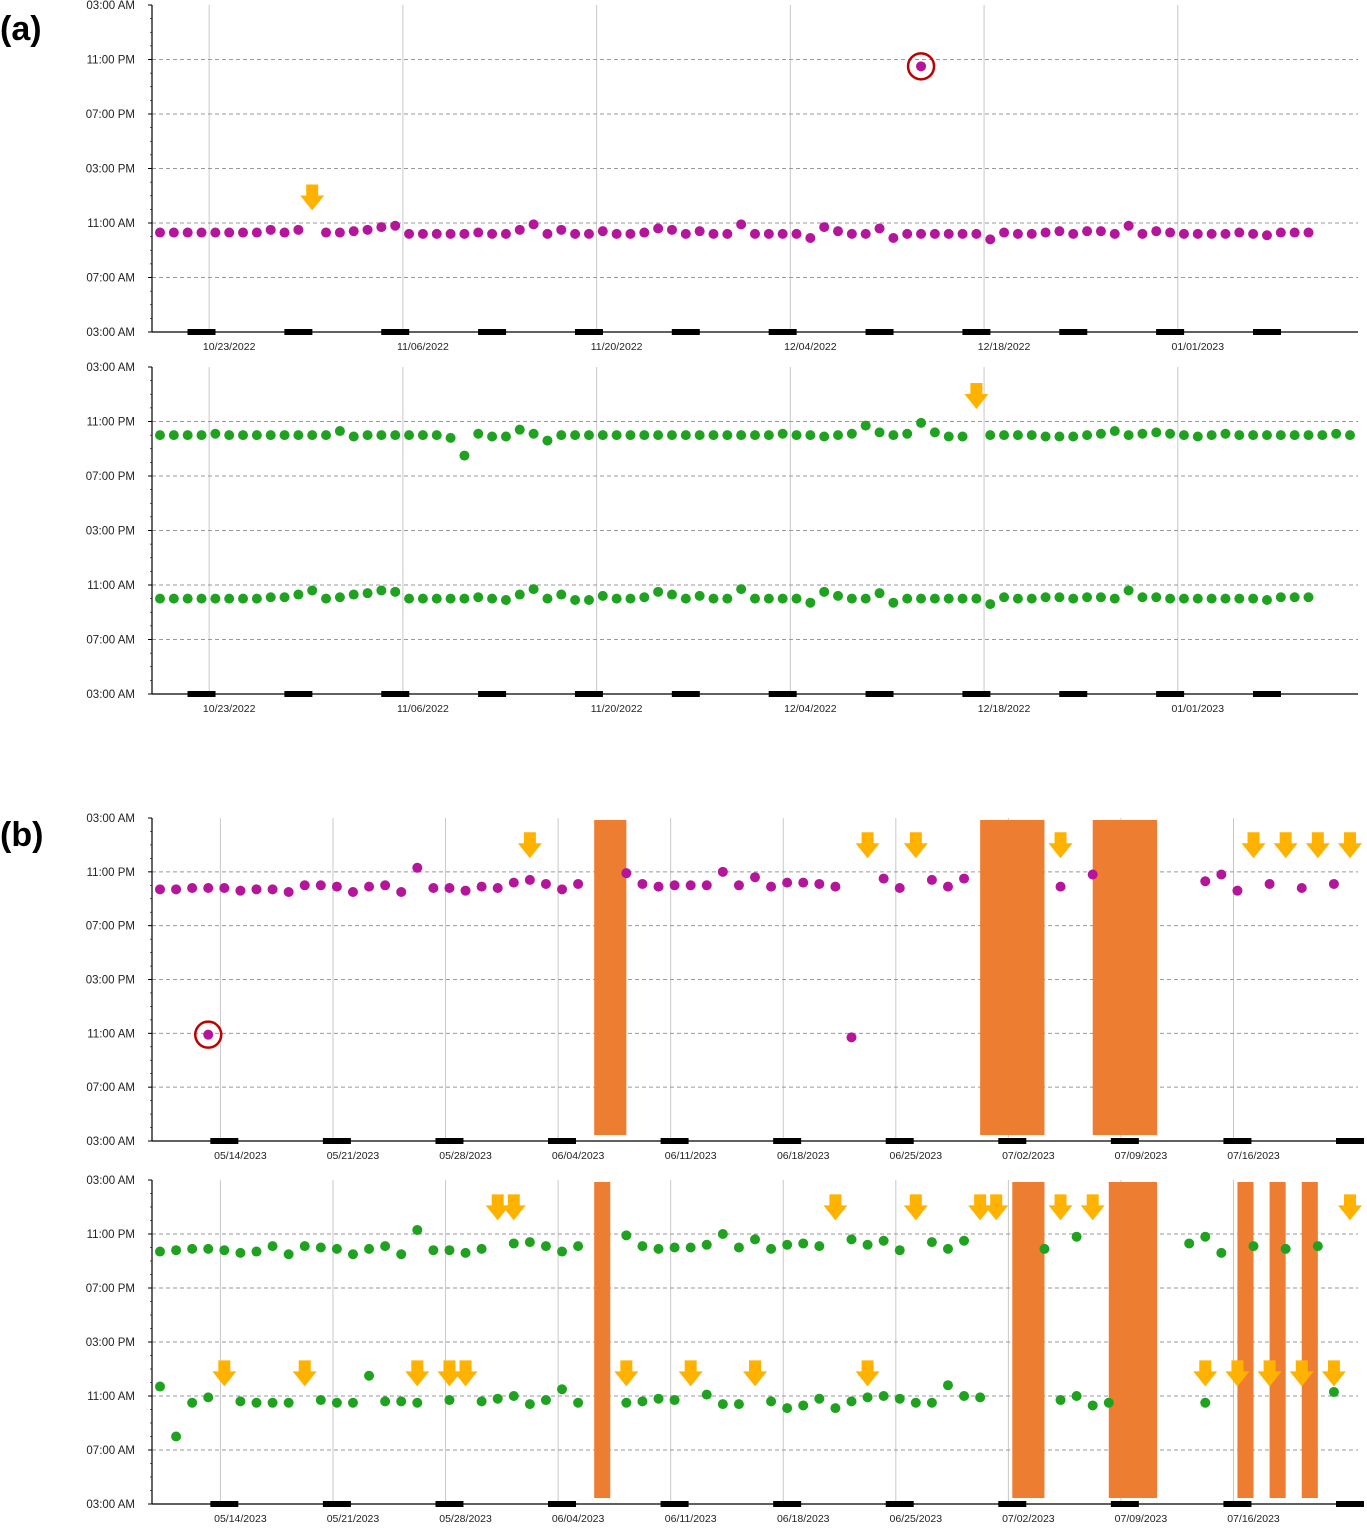  Describe the element at coordinates (465, 1156) in the screenshot. I see `x-tick-label: 05/28/2023` at that location.